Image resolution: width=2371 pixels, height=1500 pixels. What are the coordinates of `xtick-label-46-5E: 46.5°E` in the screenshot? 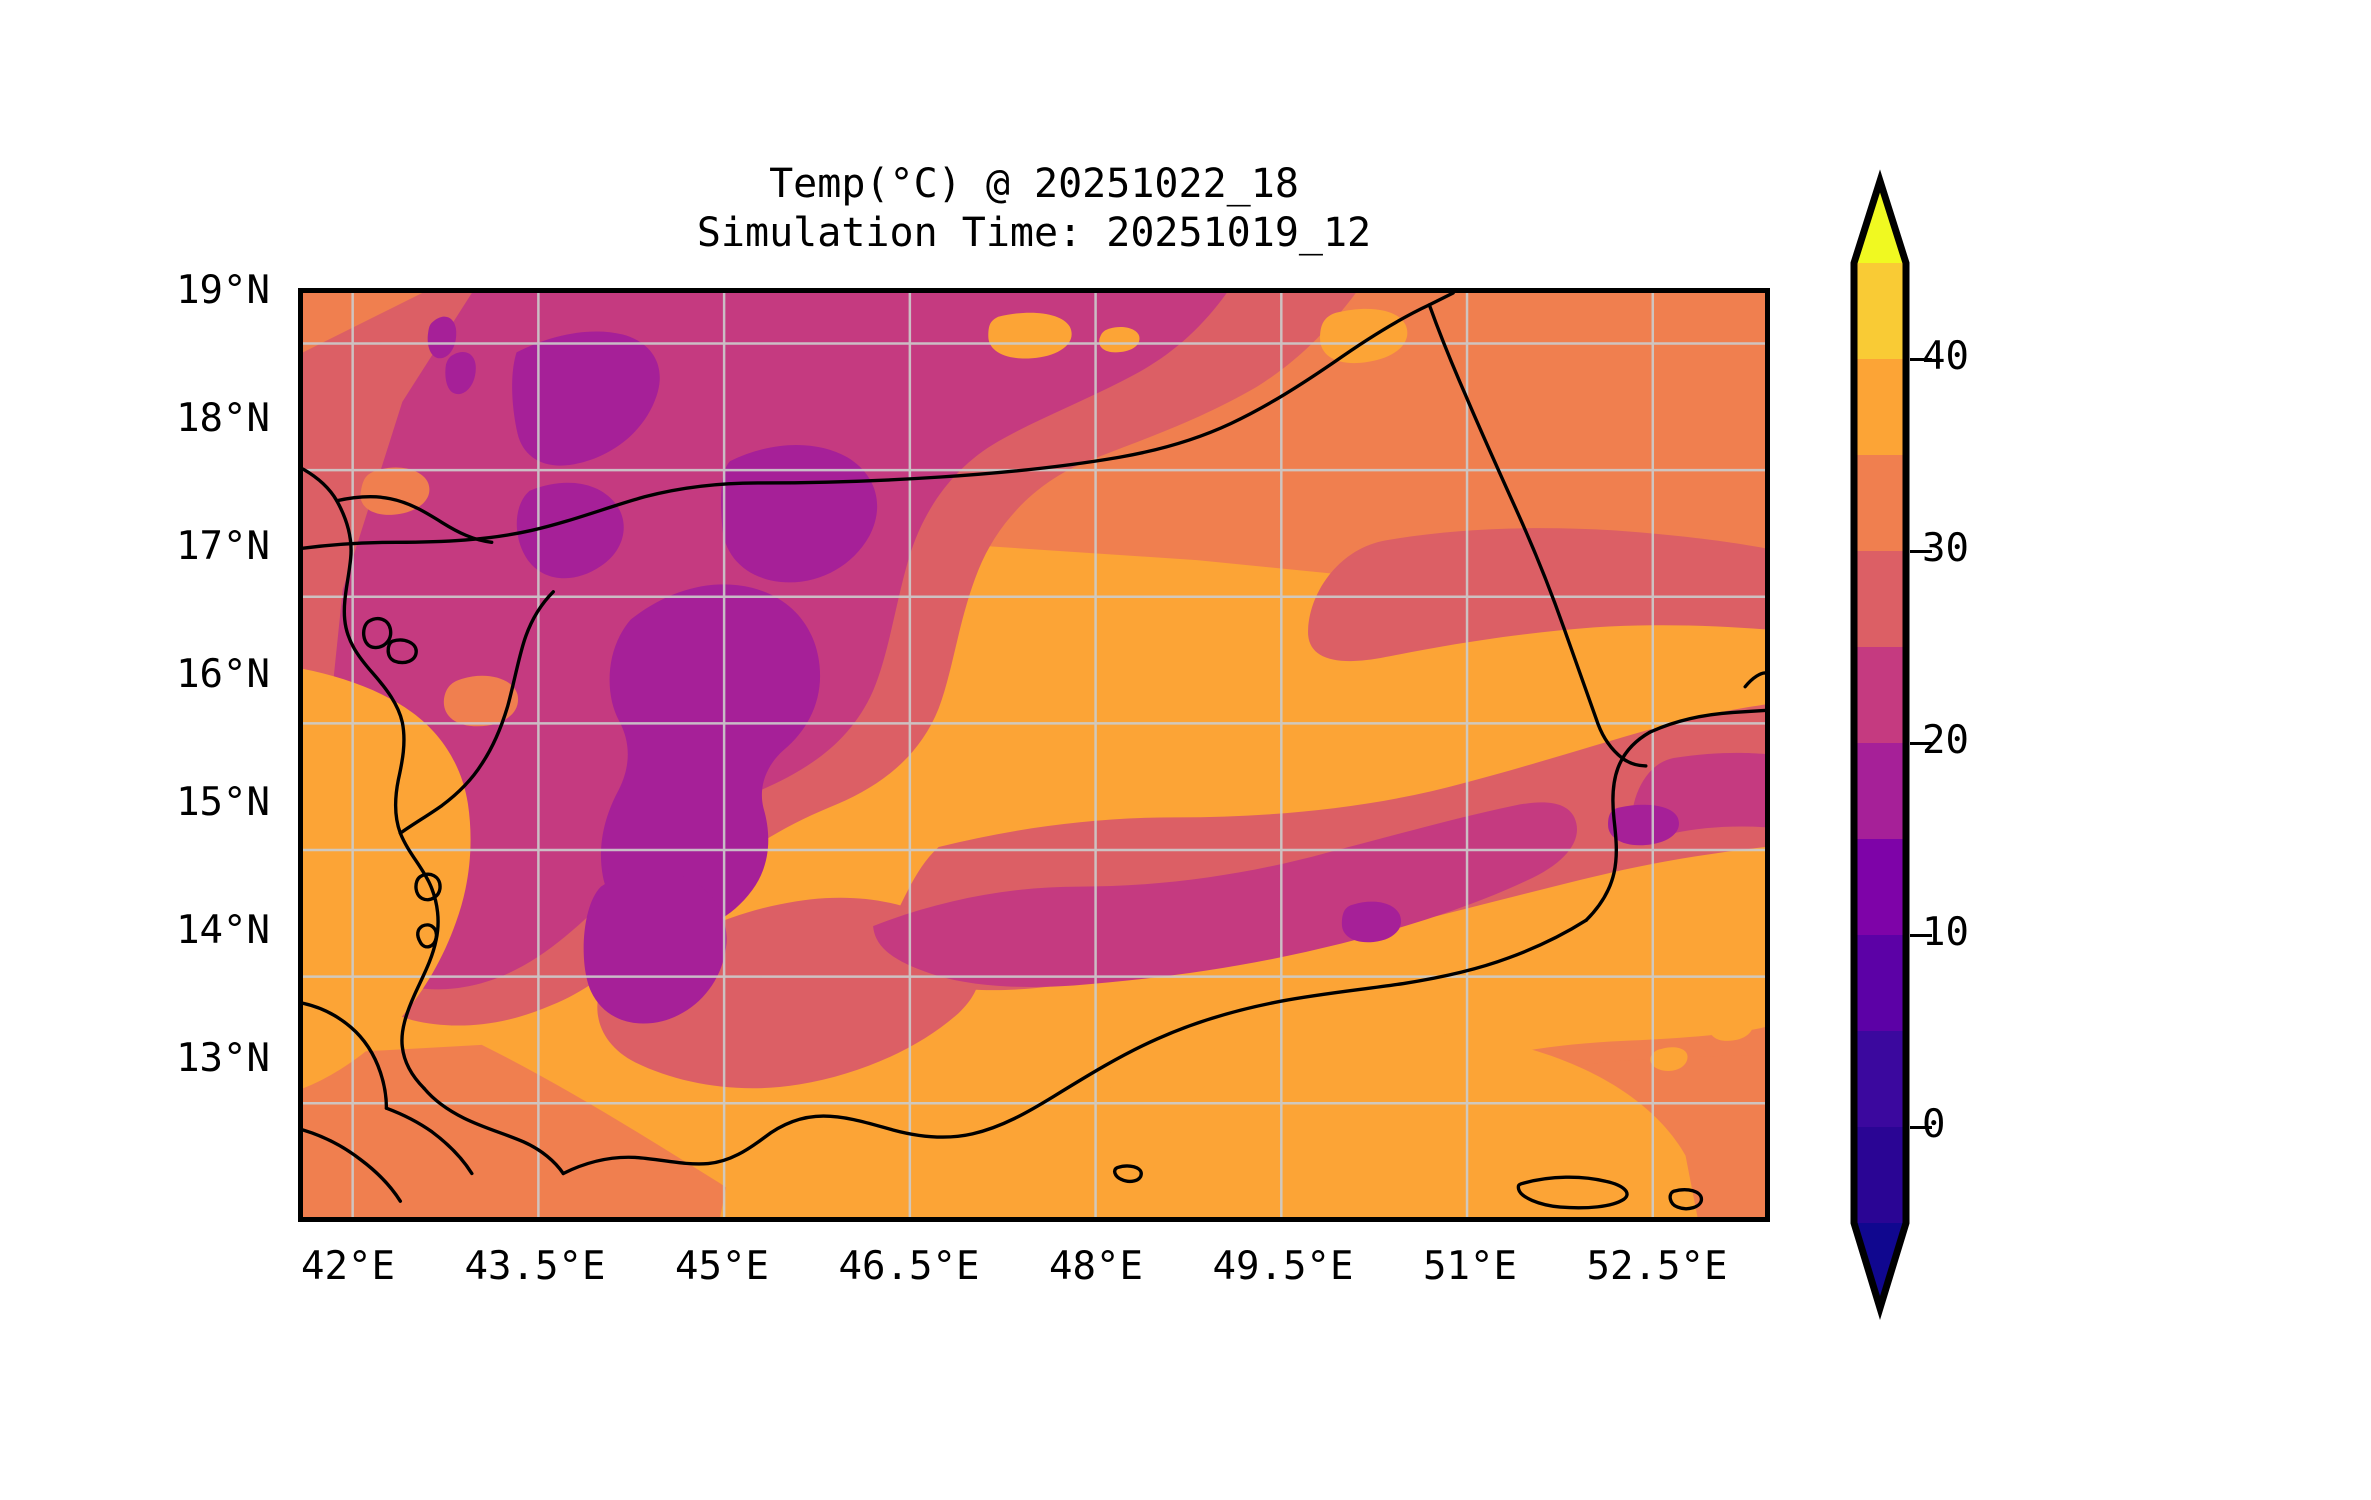 It's located at (909, 1266).